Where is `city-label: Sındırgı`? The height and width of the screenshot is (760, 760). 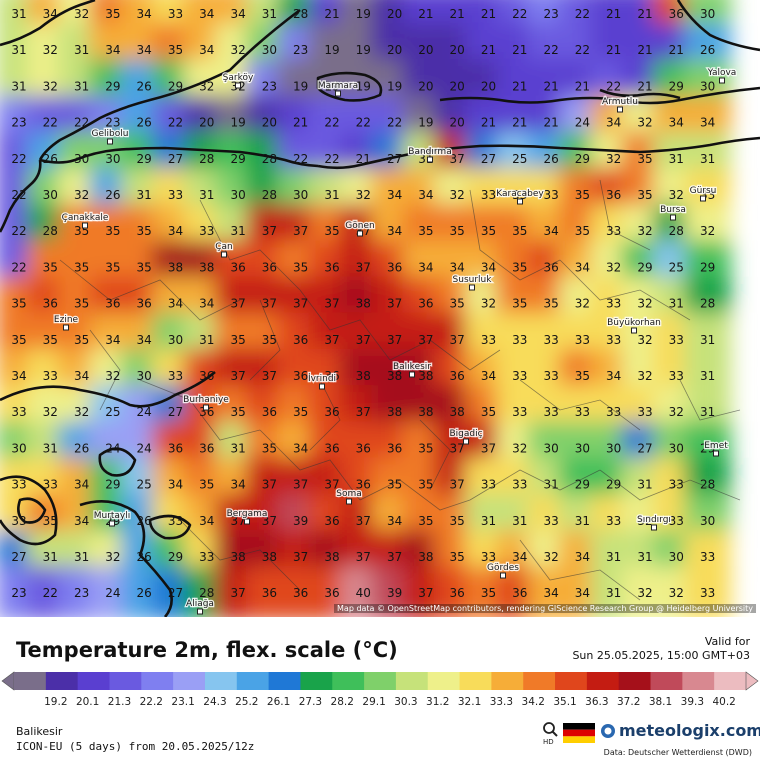 city-label: Sındırgı is located at coordinates (654, 520).